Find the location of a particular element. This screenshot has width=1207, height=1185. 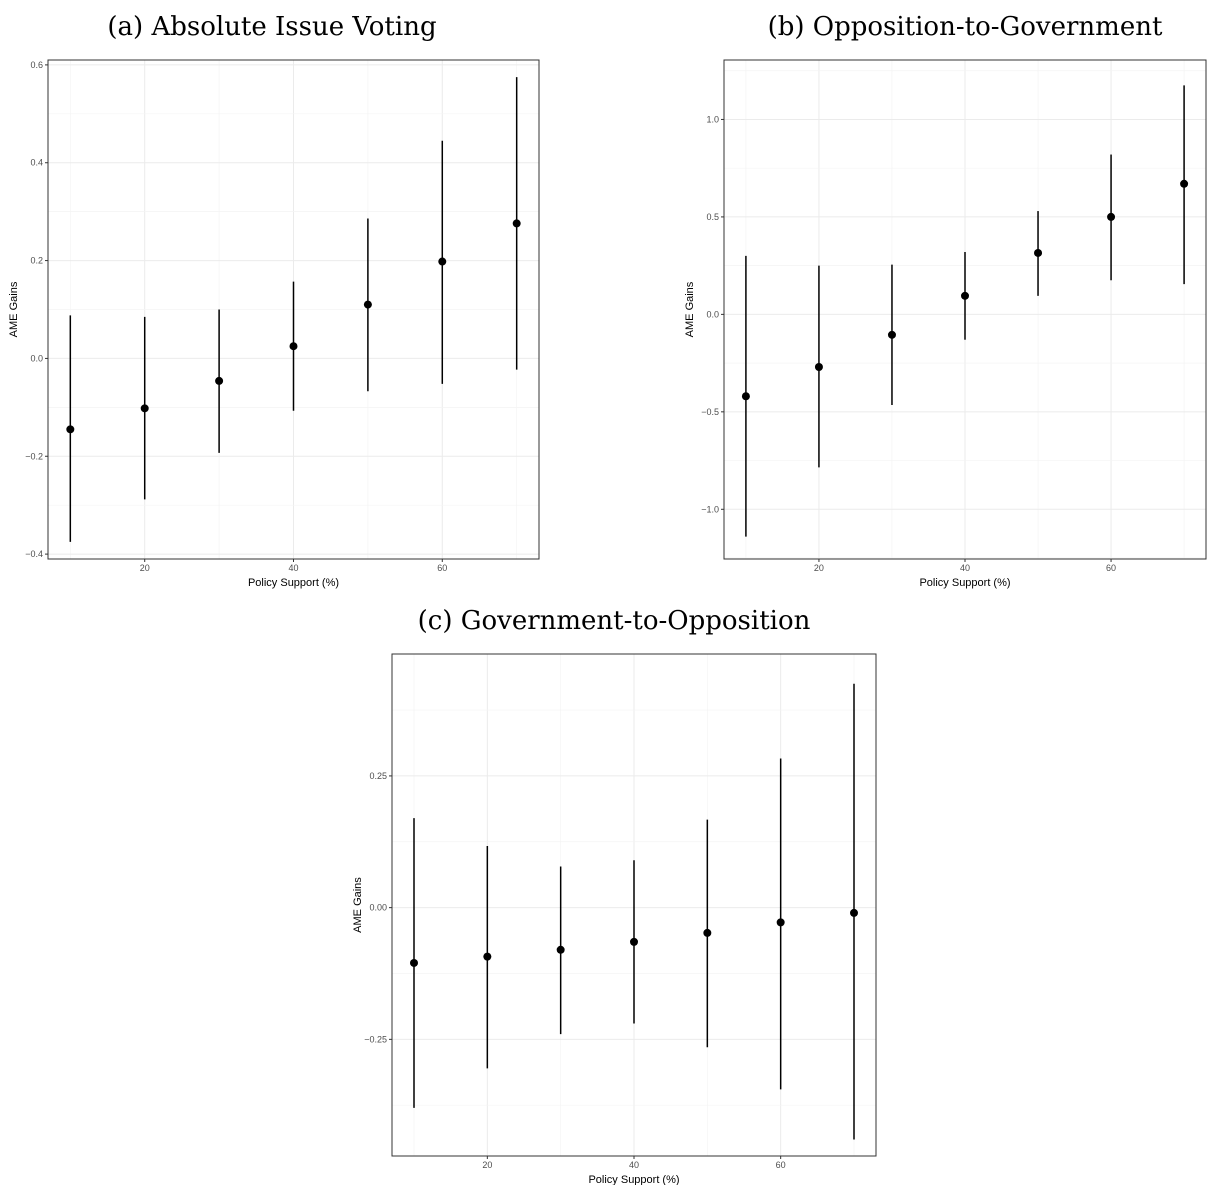

y-tick-label: 0.25 is located at coordinates (378, 776).